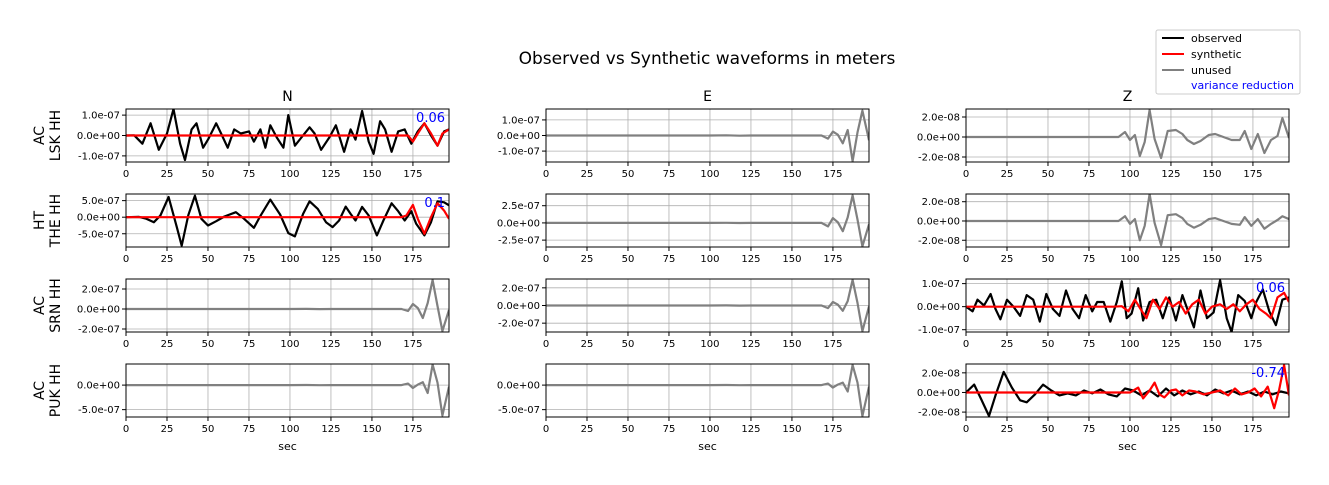 The image size is (1329, 485). I want to click on panel-n-4: 0 25 50 75 100 125 150 175 -5.0e-07 0.0e+00 sec, so click(263, 408).